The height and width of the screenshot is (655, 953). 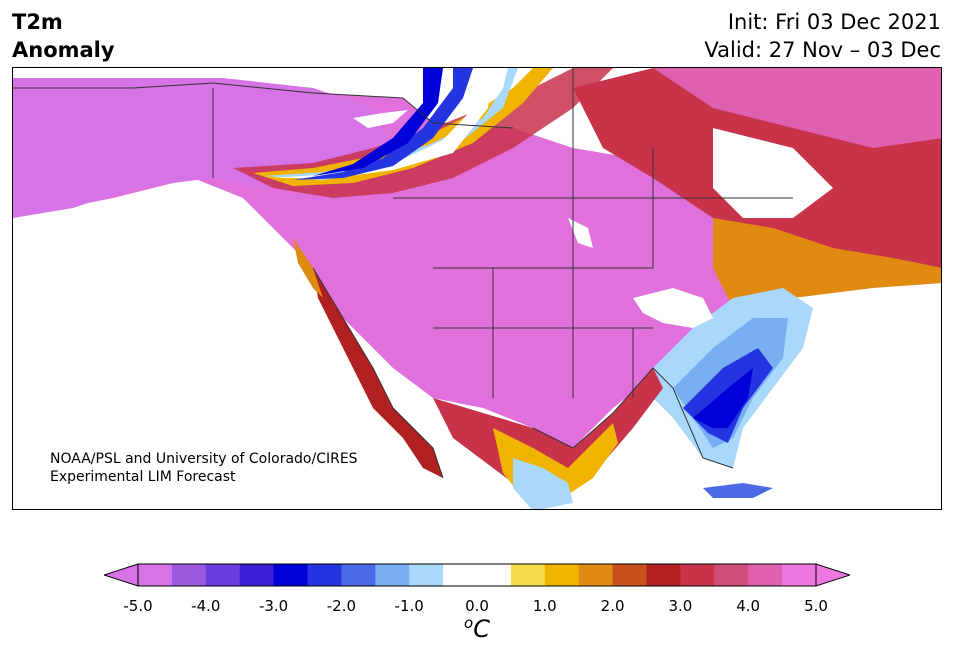 What do you see at coordinates (481, 629) in the screenshot?
I see `units-base: C` at bounding box center [481, 629].